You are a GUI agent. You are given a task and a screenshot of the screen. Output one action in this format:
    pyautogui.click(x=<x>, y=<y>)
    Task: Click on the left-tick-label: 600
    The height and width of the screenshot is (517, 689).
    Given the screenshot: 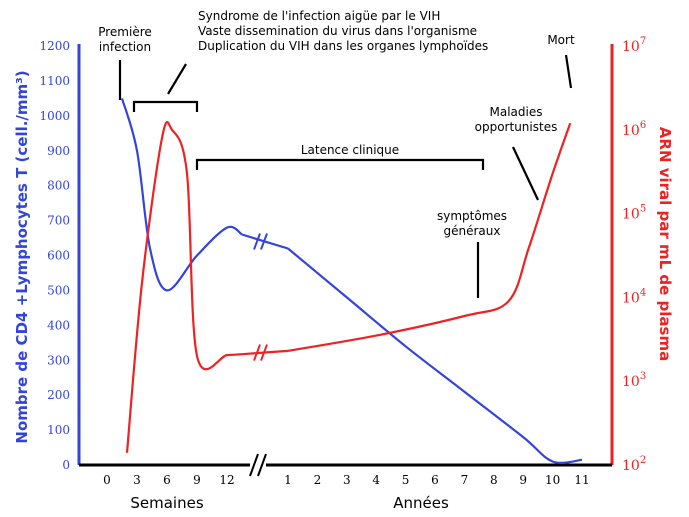 What is the action you would take?
    pyautogui.click(x=58, y=256)
    